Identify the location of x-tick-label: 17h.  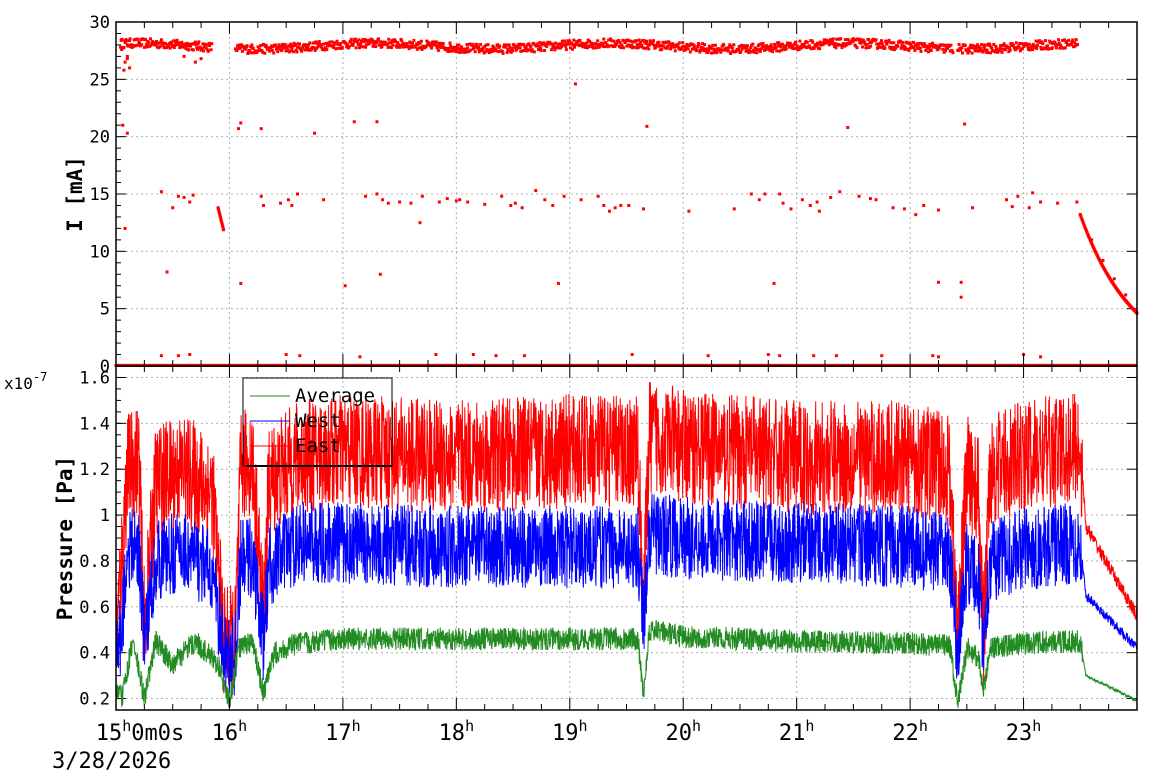
(343, 731).